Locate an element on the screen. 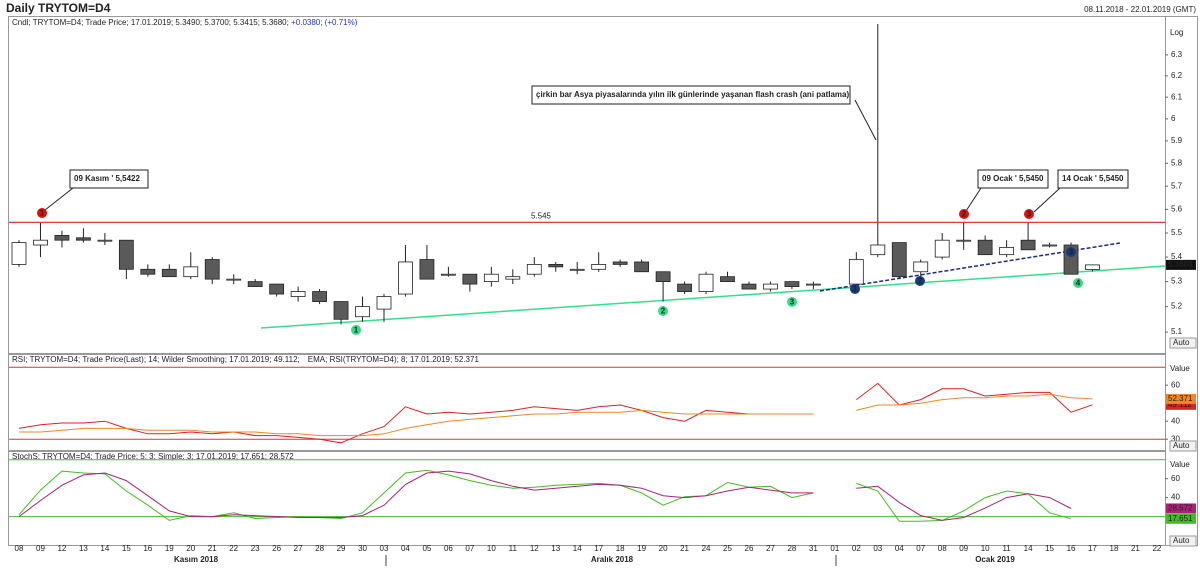 The height and width of the screenshot is (578, 1200). resistance-label: 5.545 is located at coordinates (541, 215).